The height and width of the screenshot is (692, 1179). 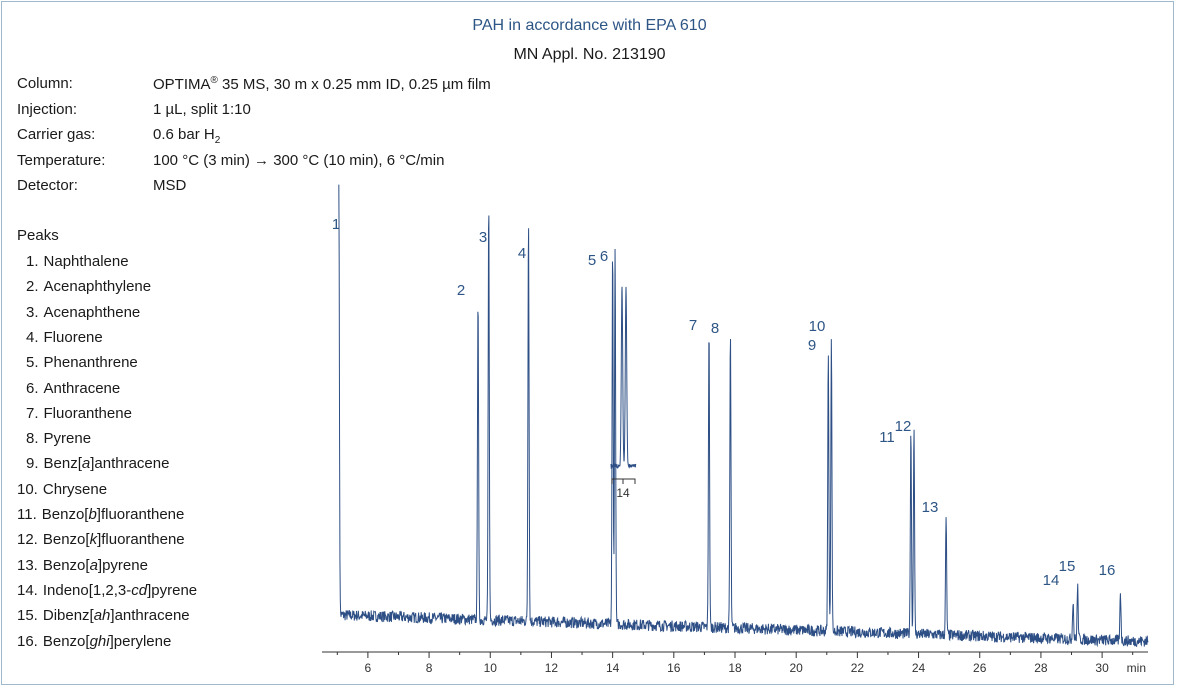 I want to click on peak-list-item: 3. Acenaphthene, so click(x=83, y=312).